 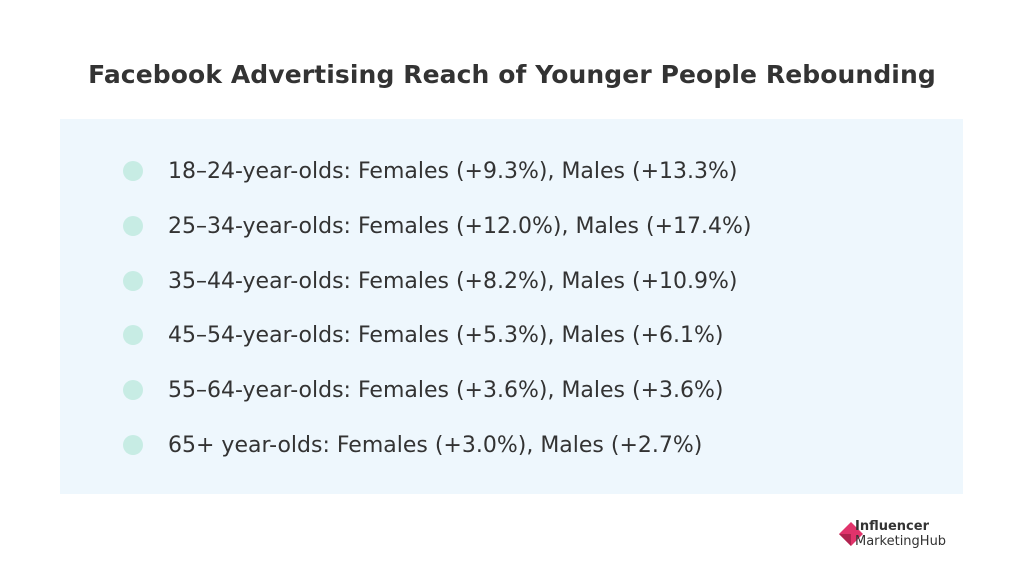 What do you see at coordinates (851, 534) in the screenshot?
I see `diamond-logo-icon` at bounding box center [851, 534].